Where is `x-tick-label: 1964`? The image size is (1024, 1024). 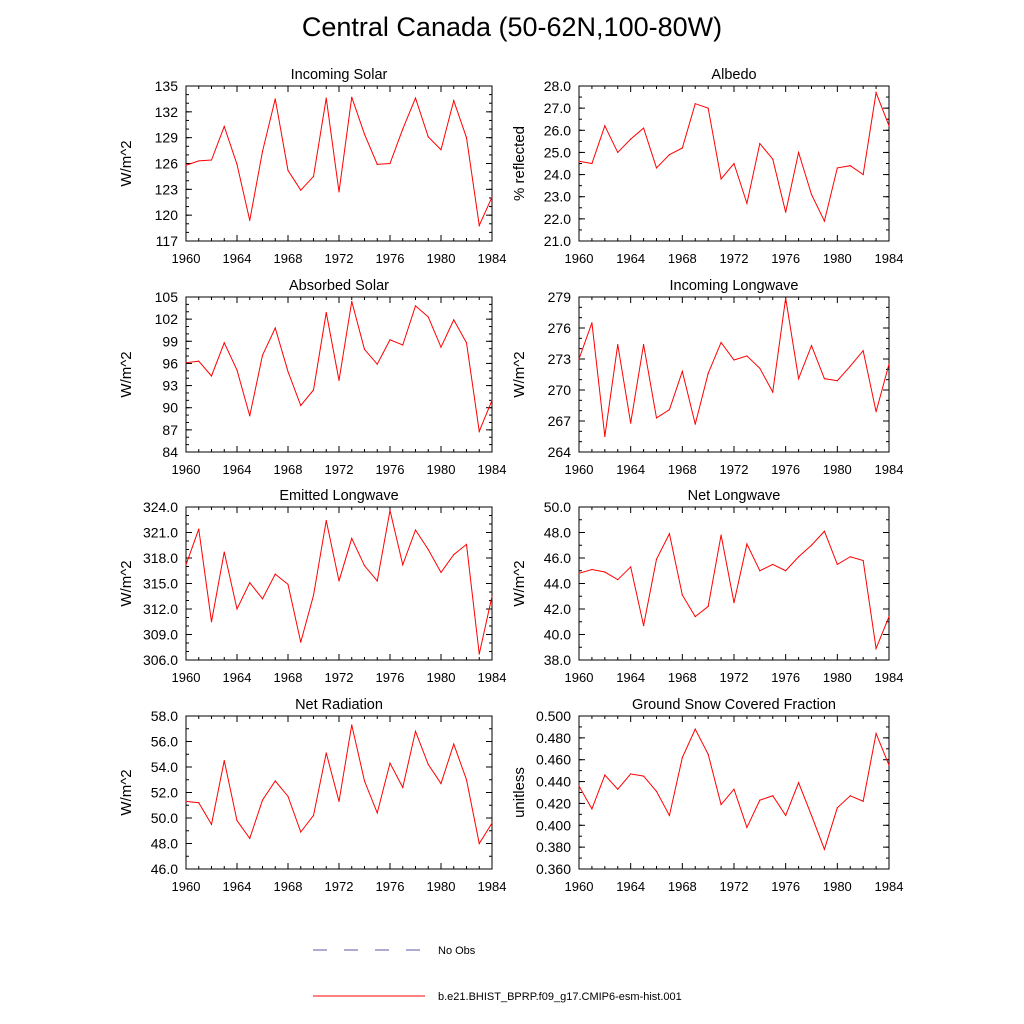
x-tick-label: 1964 is located at coordinates (237, 258).